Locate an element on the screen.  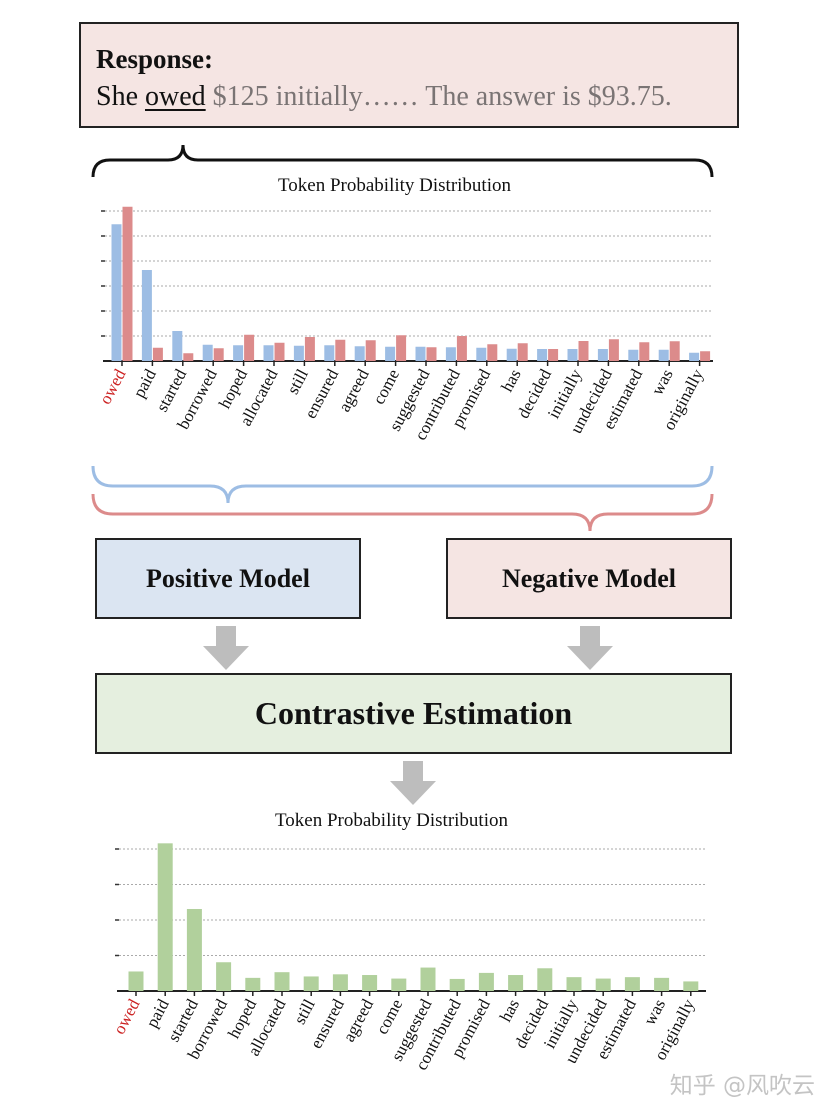
bar-positive-model-paid is located at coordinates (146, 315).